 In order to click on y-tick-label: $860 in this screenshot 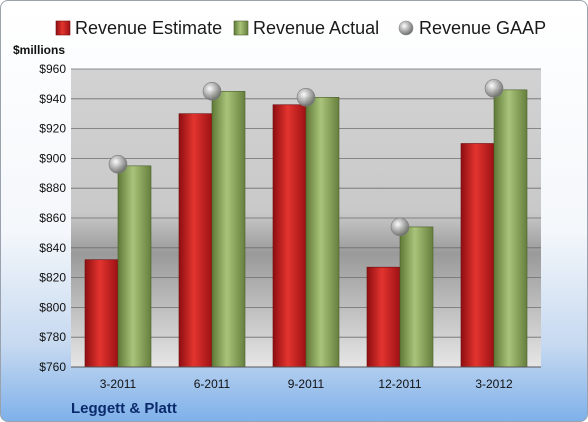, I will do `click(52, 218)`.